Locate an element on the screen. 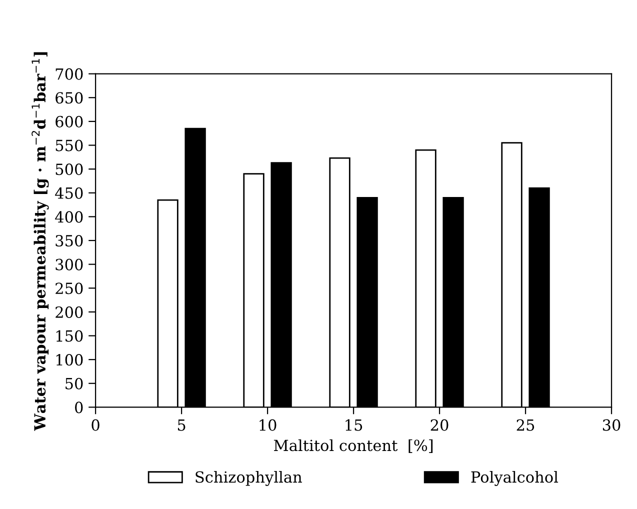  x-tick-label: 10 is located at coordinates (268, 425).